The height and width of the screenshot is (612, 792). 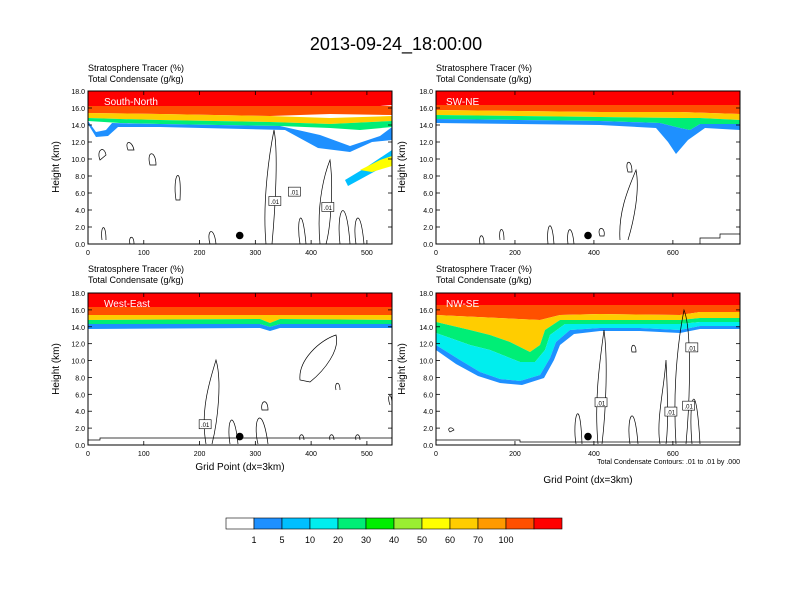 What do you see at coordinates (255, 454) in the screenshot?
I see `x-tick-label: 300` at bounding box center [255, 454].